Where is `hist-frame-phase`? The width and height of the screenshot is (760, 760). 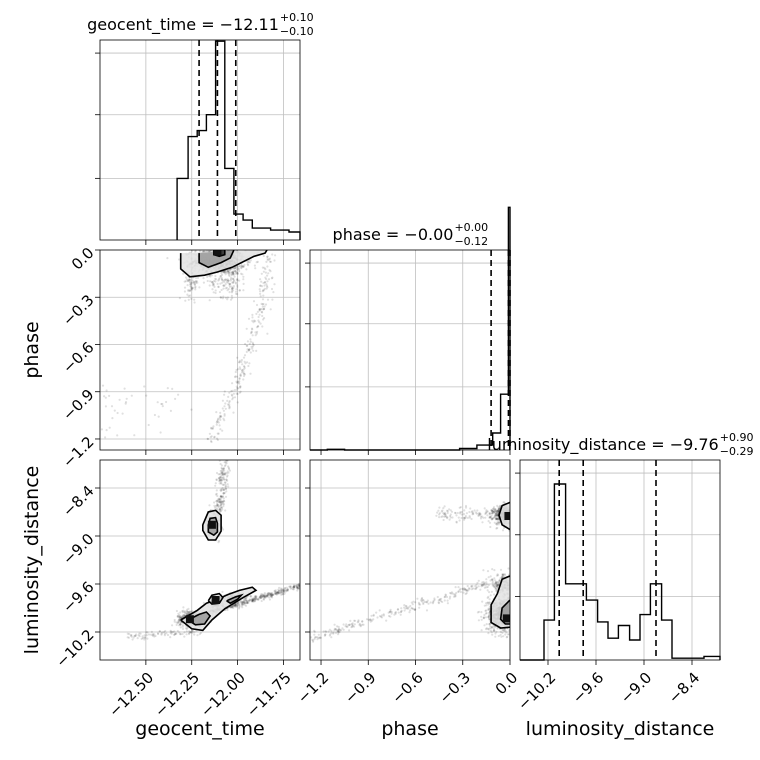
hist-frame-phase is located at coordinates (410, 350).